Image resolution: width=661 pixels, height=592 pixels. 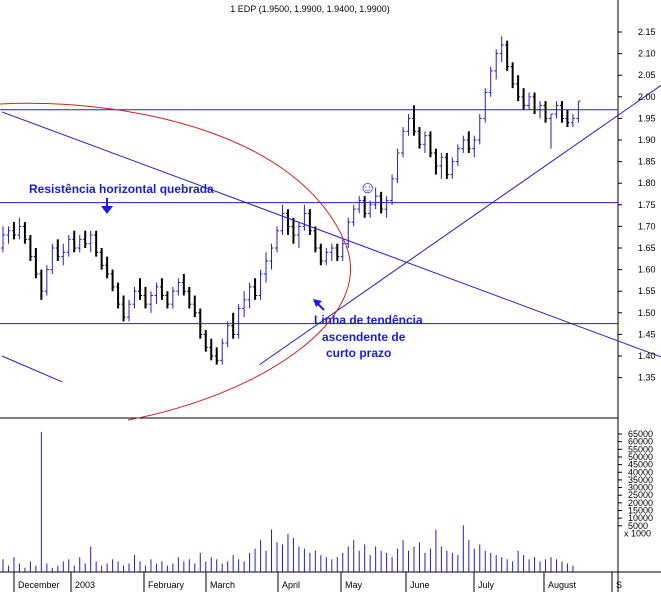 I want to click on trend-label-line1: Linha de tendência, so click(x=368, y=320).